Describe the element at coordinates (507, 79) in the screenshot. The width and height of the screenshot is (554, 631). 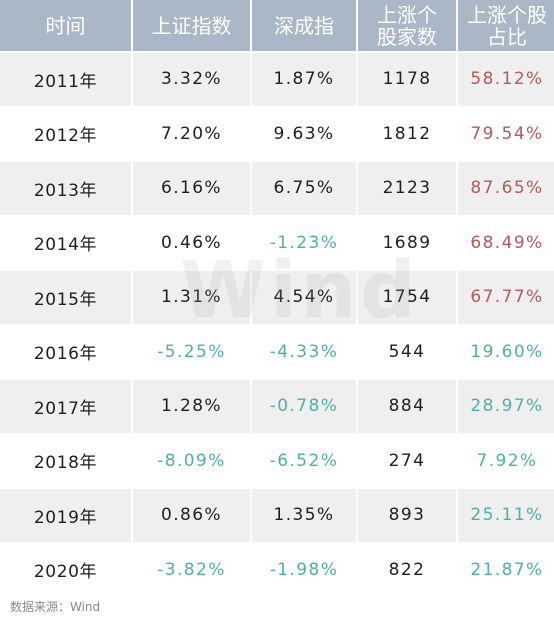
I see `cell-rising-ratio: 58.12%` at that location.